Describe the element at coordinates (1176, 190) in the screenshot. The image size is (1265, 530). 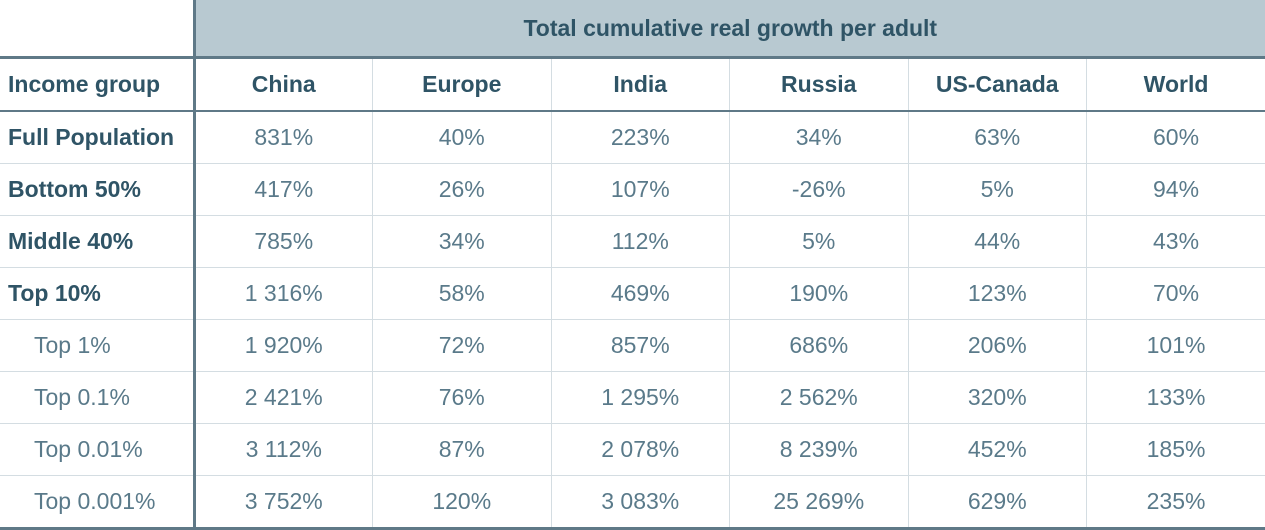
I see `table-cell: 94%` at that location.